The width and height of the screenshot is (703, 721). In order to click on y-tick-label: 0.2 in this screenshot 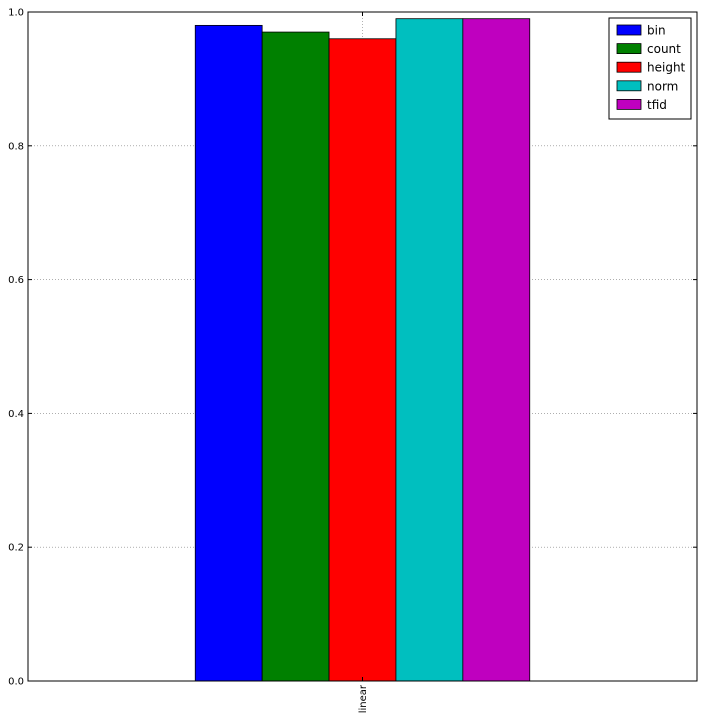, I will do `click(16, 548)`.